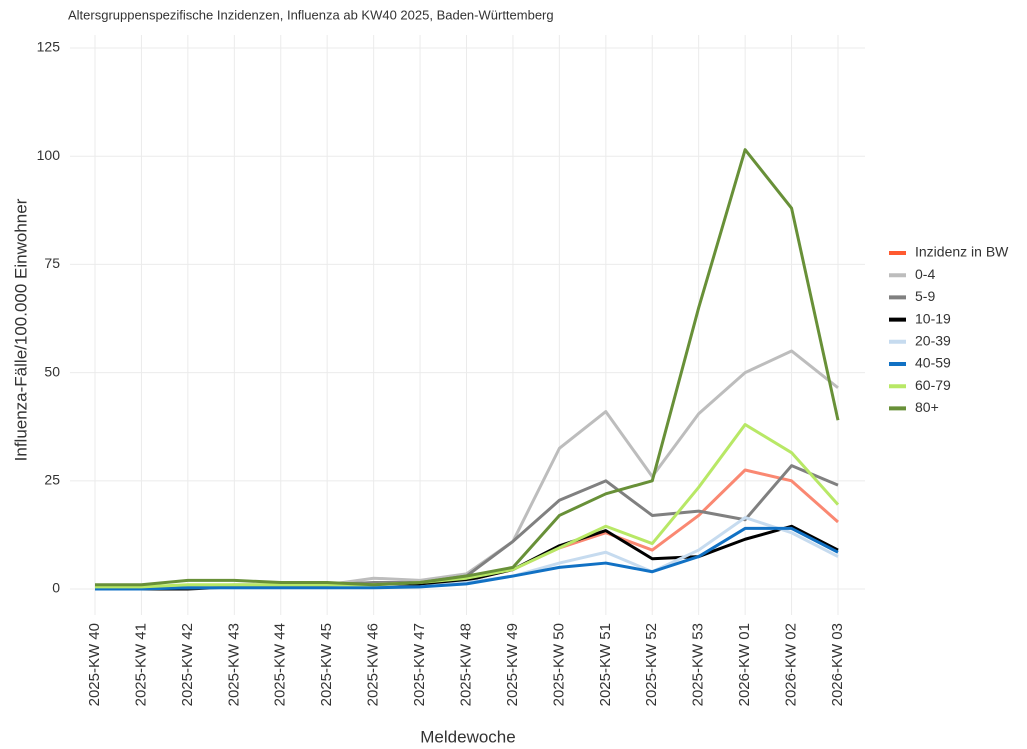  What do you see at coordinates (925, 296) in the screenshot?
I see `legend-label: 5-9` at bounding box center [925, 296].